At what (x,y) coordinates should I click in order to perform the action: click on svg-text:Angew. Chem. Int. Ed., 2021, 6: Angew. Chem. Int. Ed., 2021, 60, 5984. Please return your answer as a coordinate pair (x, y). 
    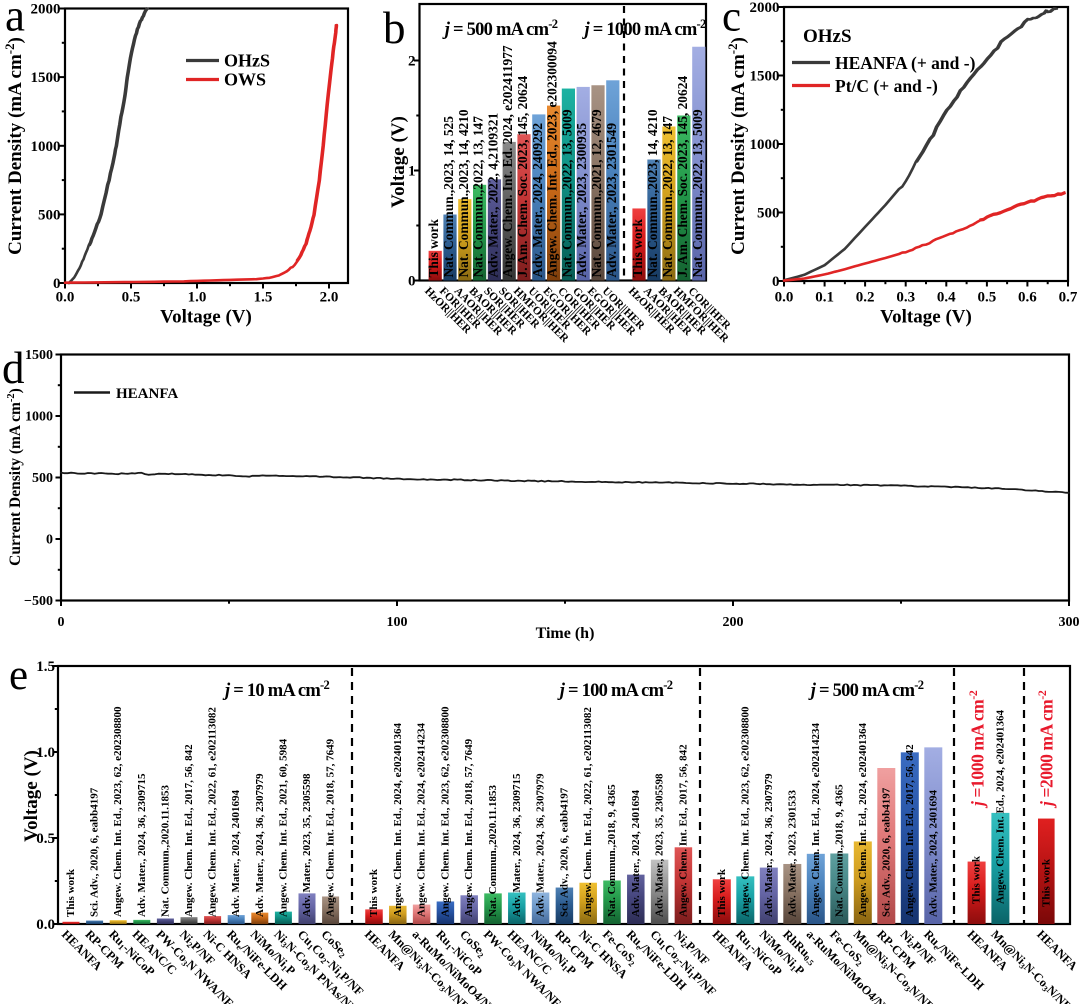
    Looking at the image, I should click on (283, 827).